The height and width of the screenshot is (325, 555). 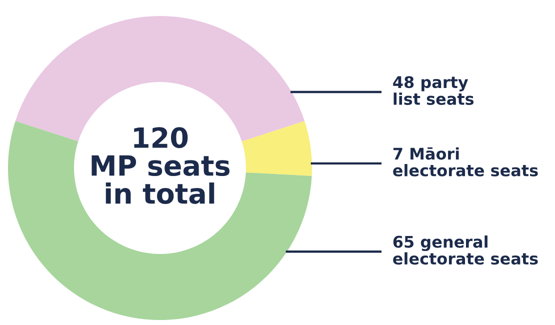 I want to click on slice-label: 48 party list seats, so click(x=433, y=90).